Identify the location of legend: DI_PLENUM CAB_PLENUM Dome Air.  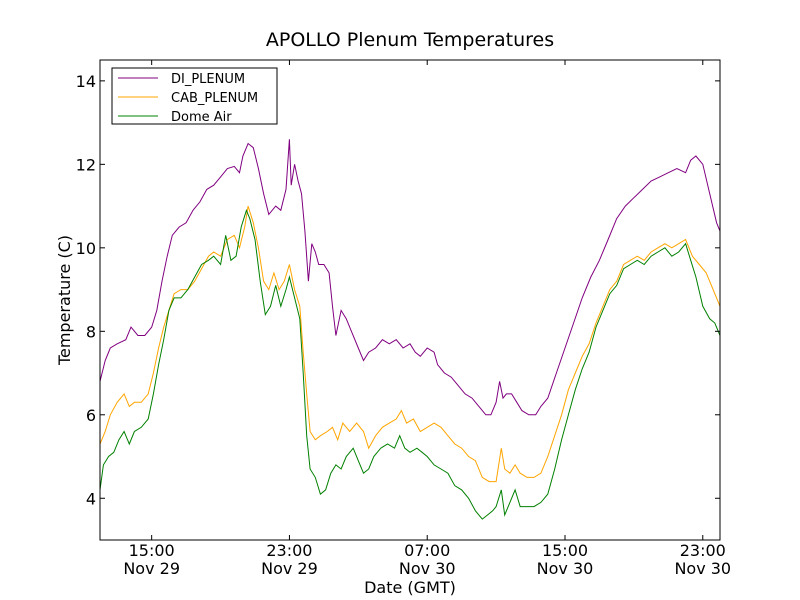
(194, 96).